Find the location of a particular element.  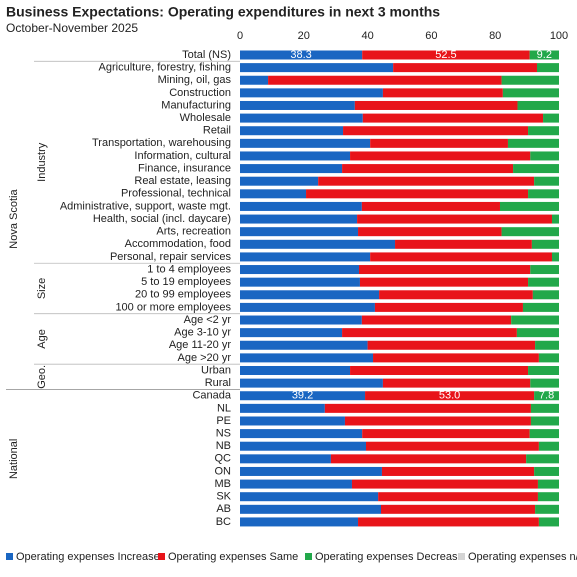

category-label: SK is located at coordinates (223, 497).